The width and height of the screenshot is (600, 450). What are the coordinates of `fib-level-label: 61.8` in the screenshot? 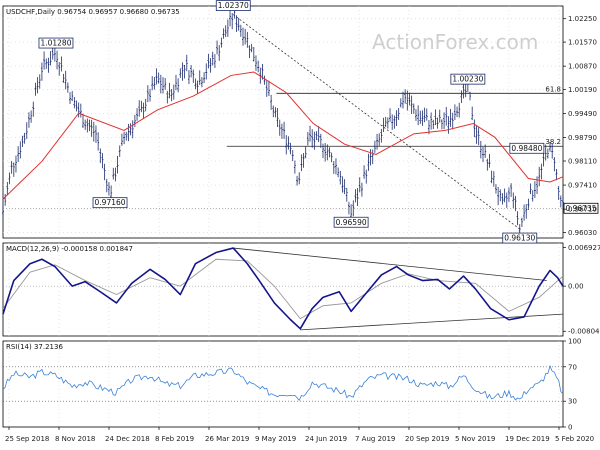 It's located at (553, 89).